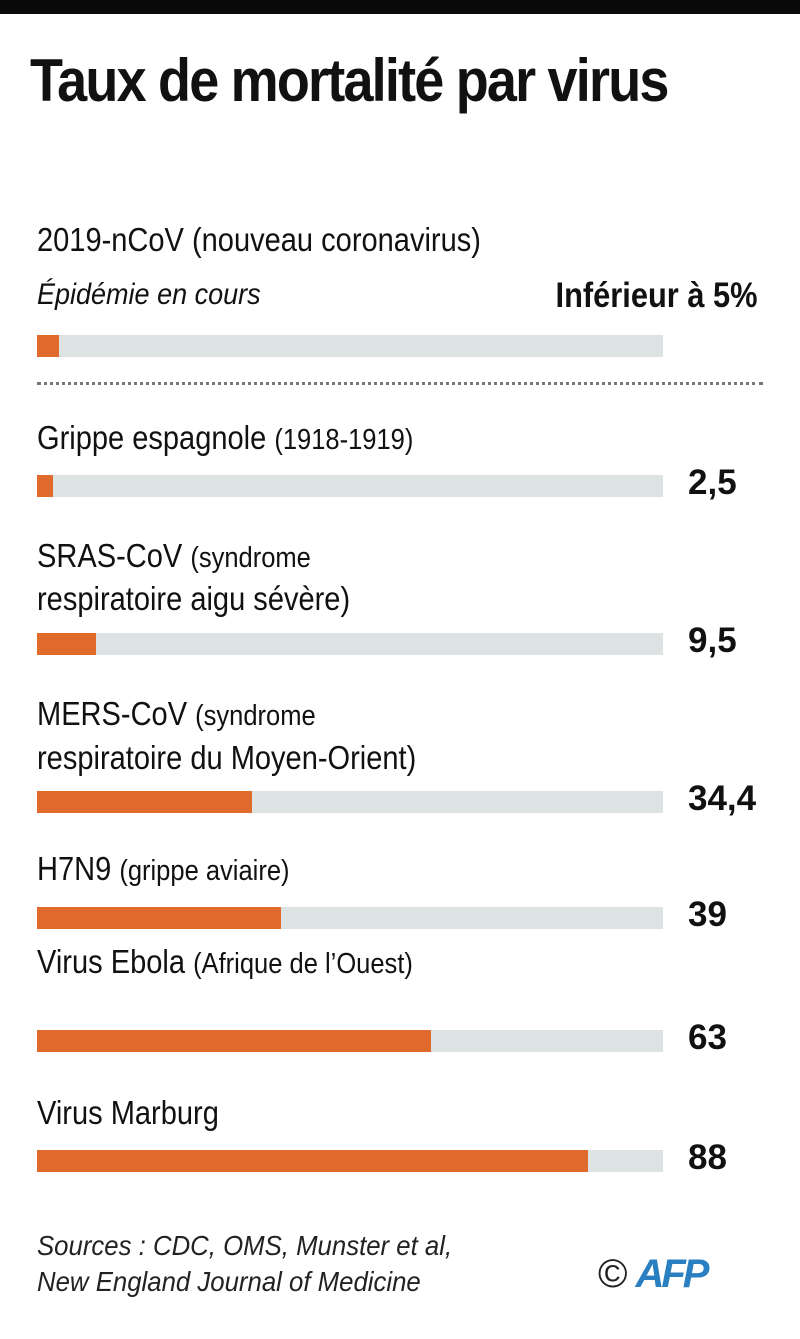  I want to click on bar-label: Virus Marburg, so click(128, 1114).